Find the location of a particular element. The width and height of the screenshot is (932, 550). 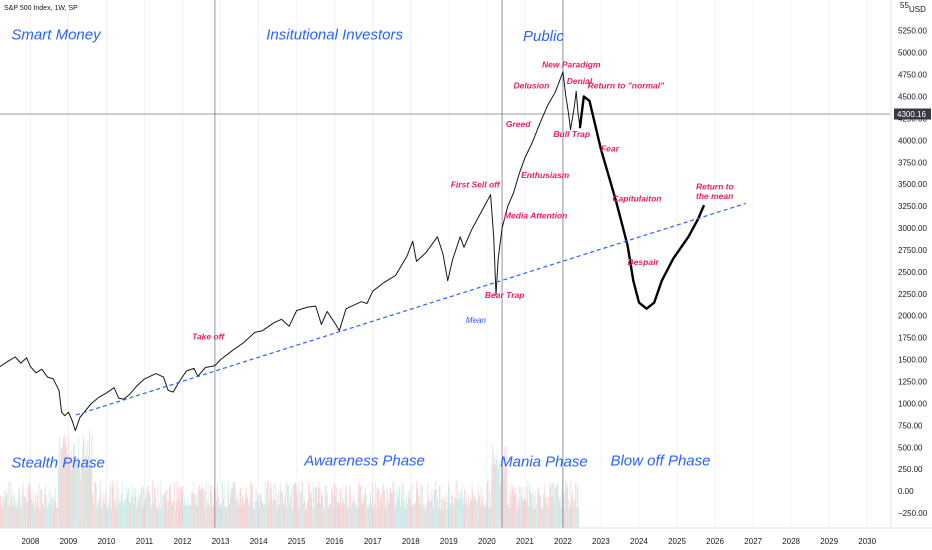

annotation-label: Fear is located at coordinates (610, 149).